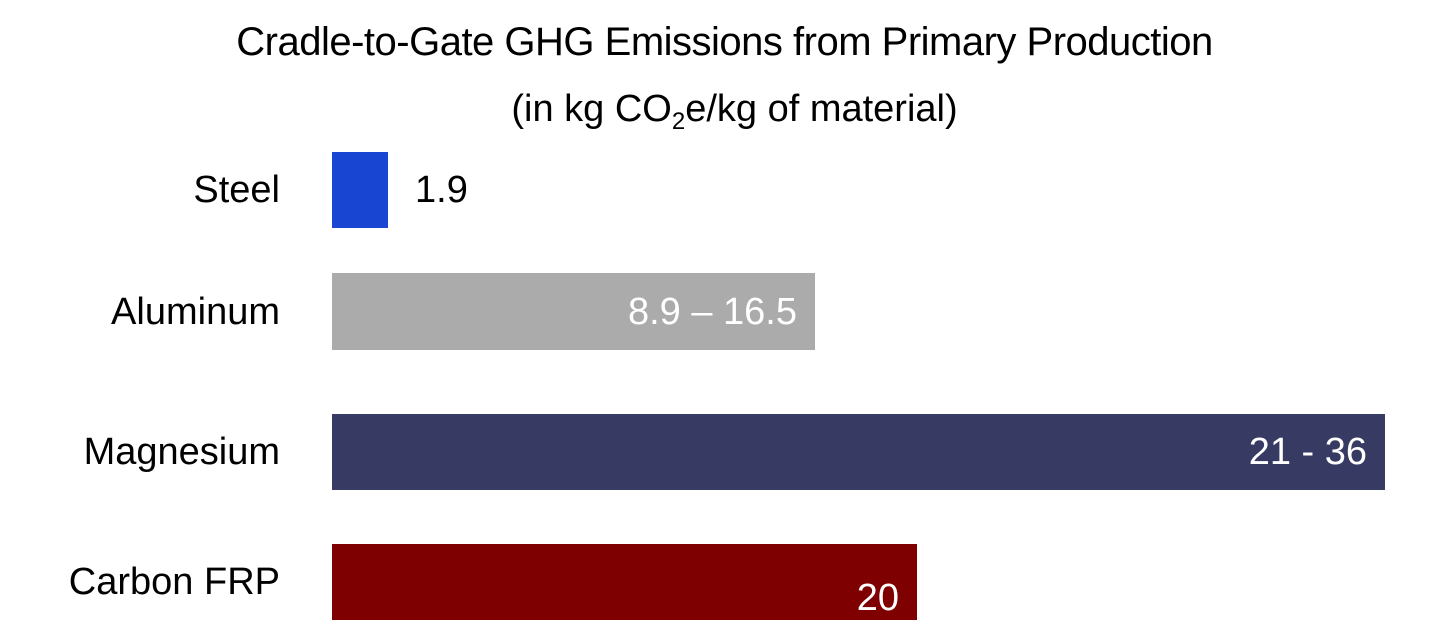  Describe the element at coordinates (712, 311) in the screenshot. I see `data-label-aluminum: 8.9 – 16.5` at that location.